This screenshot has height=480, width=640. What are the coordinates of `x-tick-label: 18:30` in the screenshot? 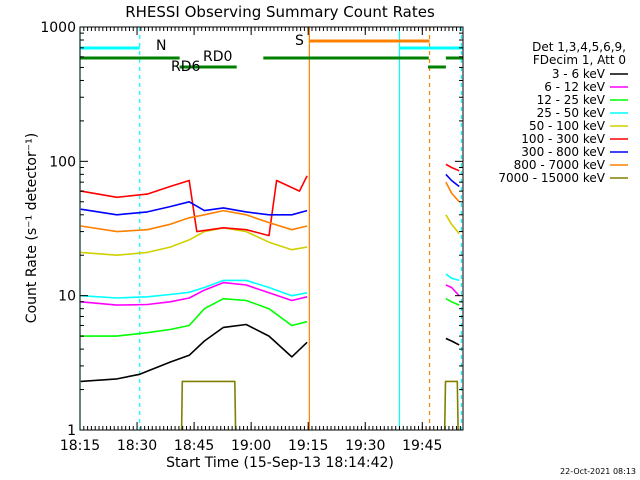 It's located at (137, 446).